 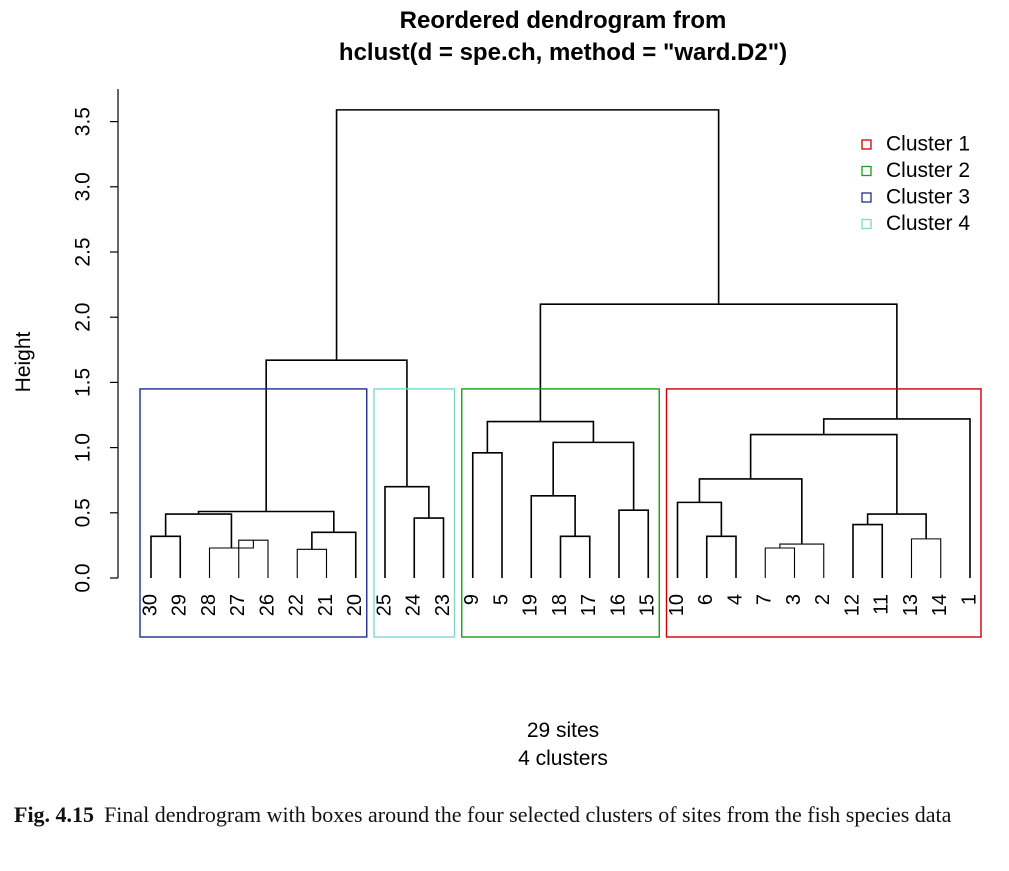 I want to click on leaf-label: 29, so click(x=180, y=605).